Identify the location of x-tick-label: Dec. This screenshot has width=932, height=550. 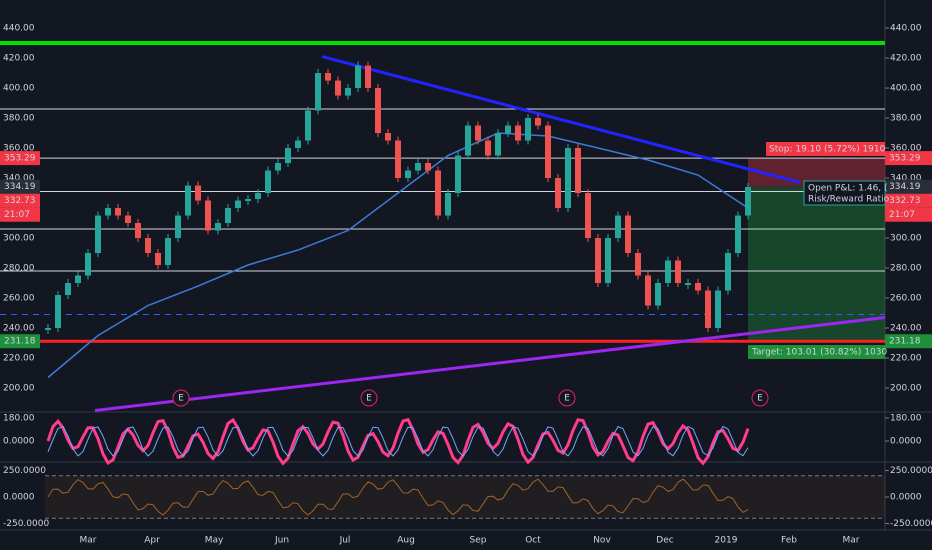
(664, 541).